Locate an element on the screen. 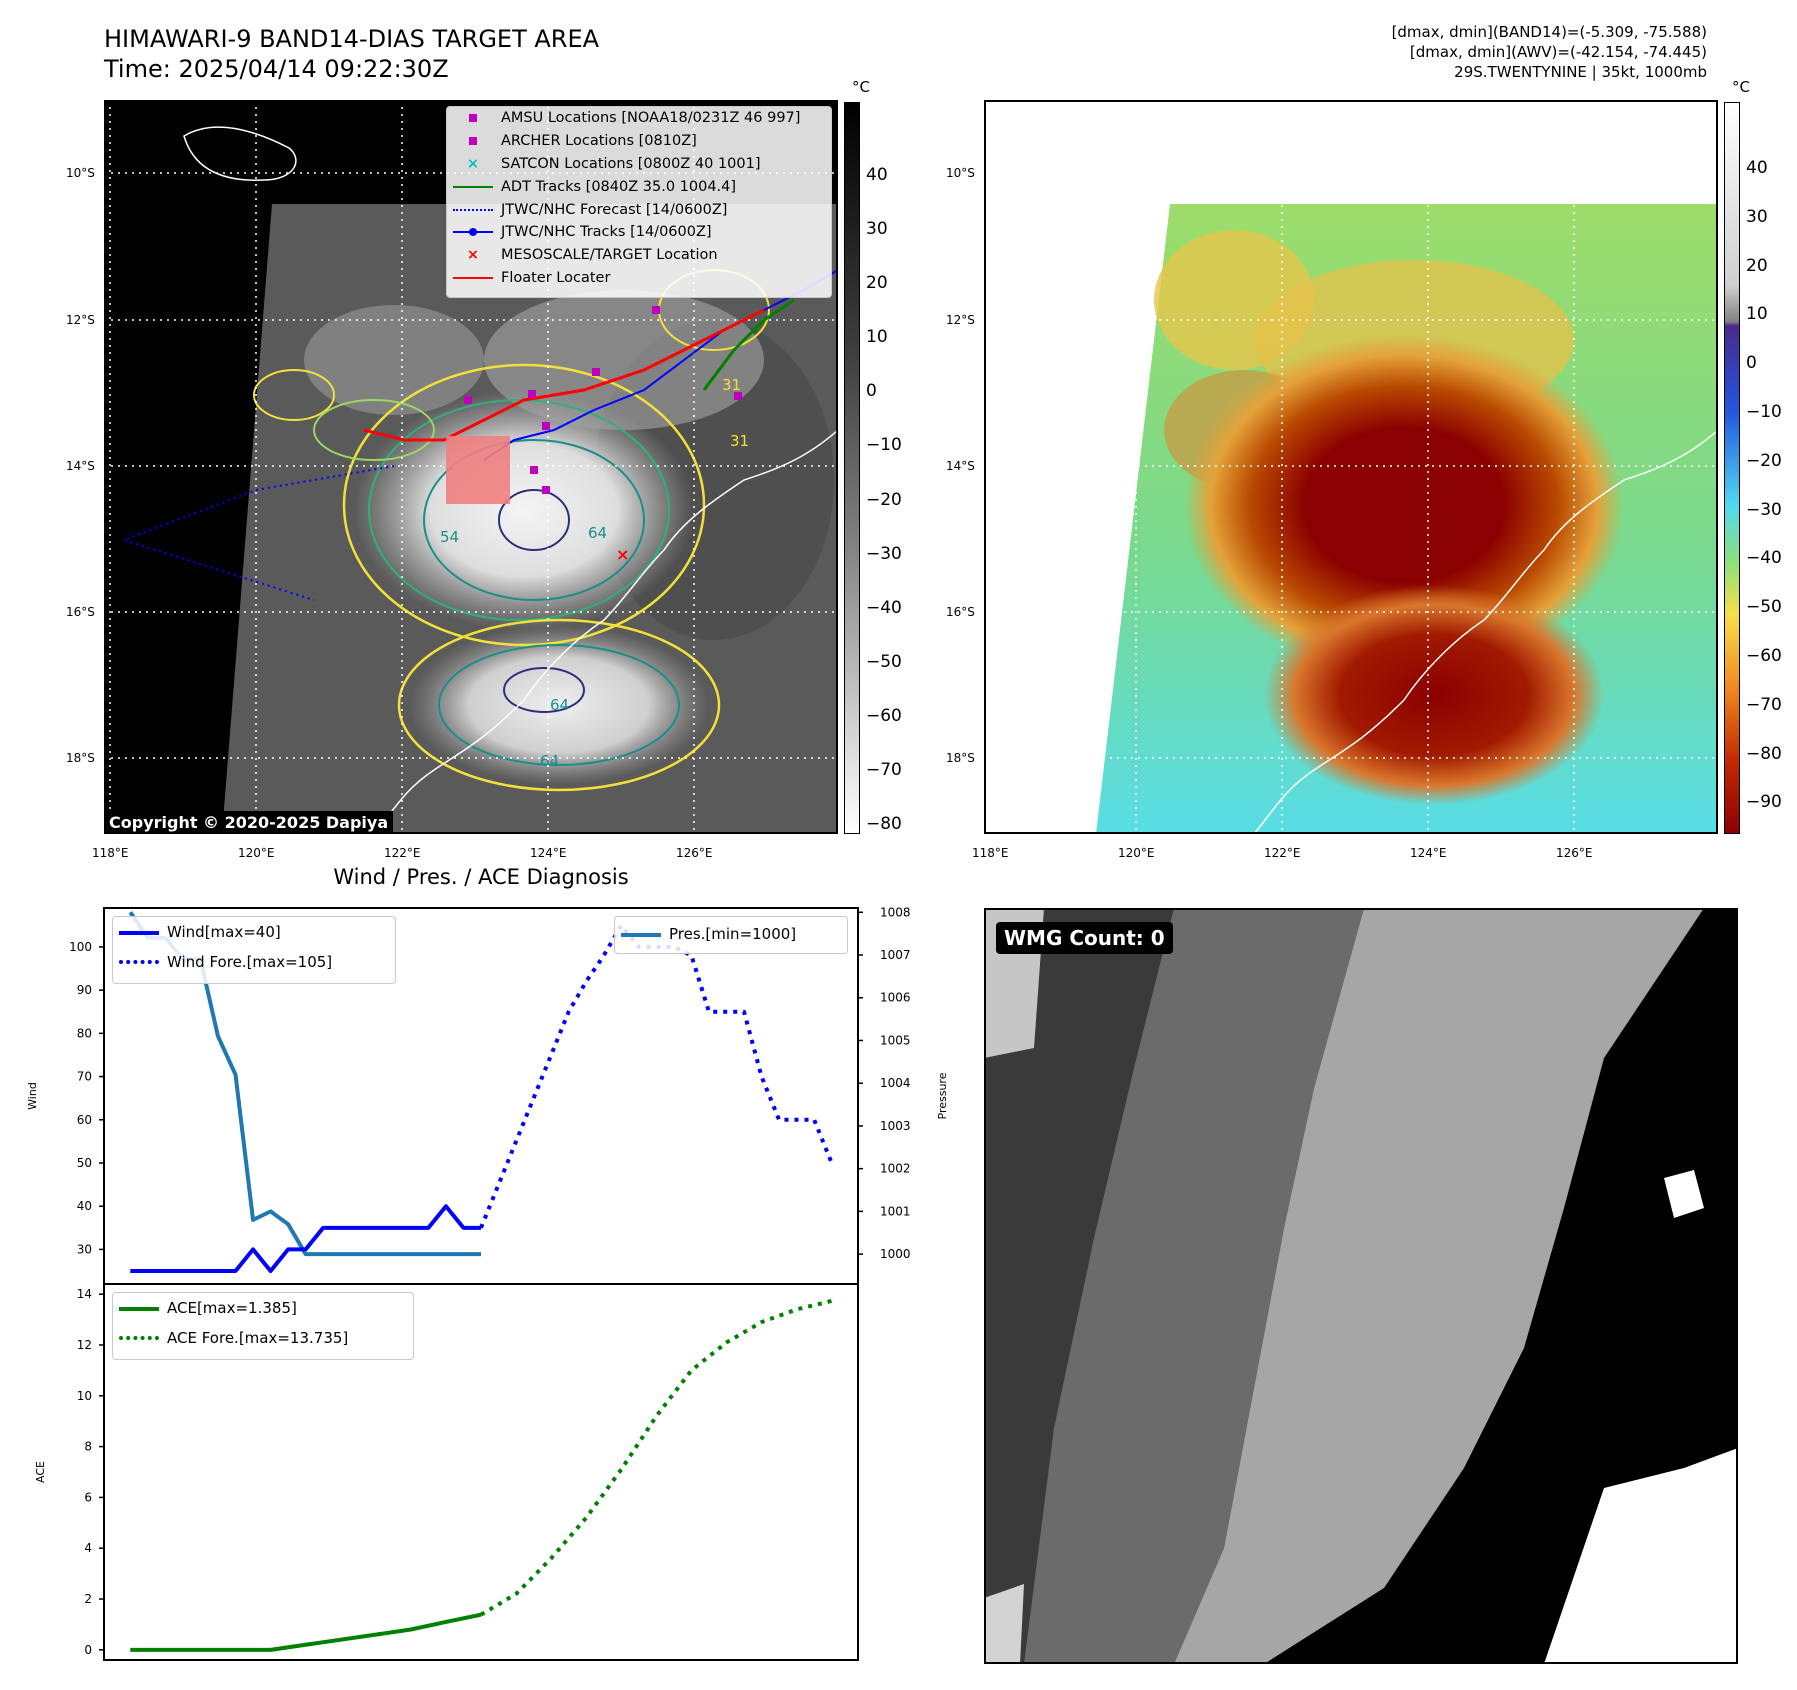  legend-item-satcon: × SATCON Locations [0800Z 40 1001] is located at coordinates (639, 164).